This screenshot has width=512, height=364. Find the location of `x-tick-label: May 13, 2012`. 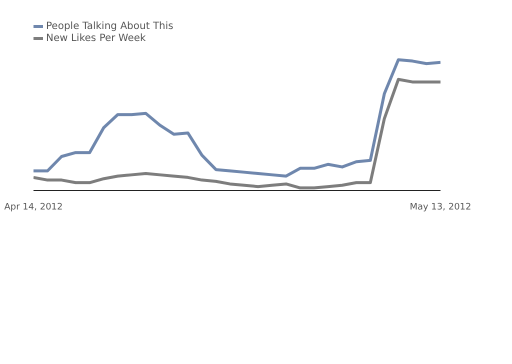

x-tick-label: May 13, 2012 is located at coordinates (441, 207).